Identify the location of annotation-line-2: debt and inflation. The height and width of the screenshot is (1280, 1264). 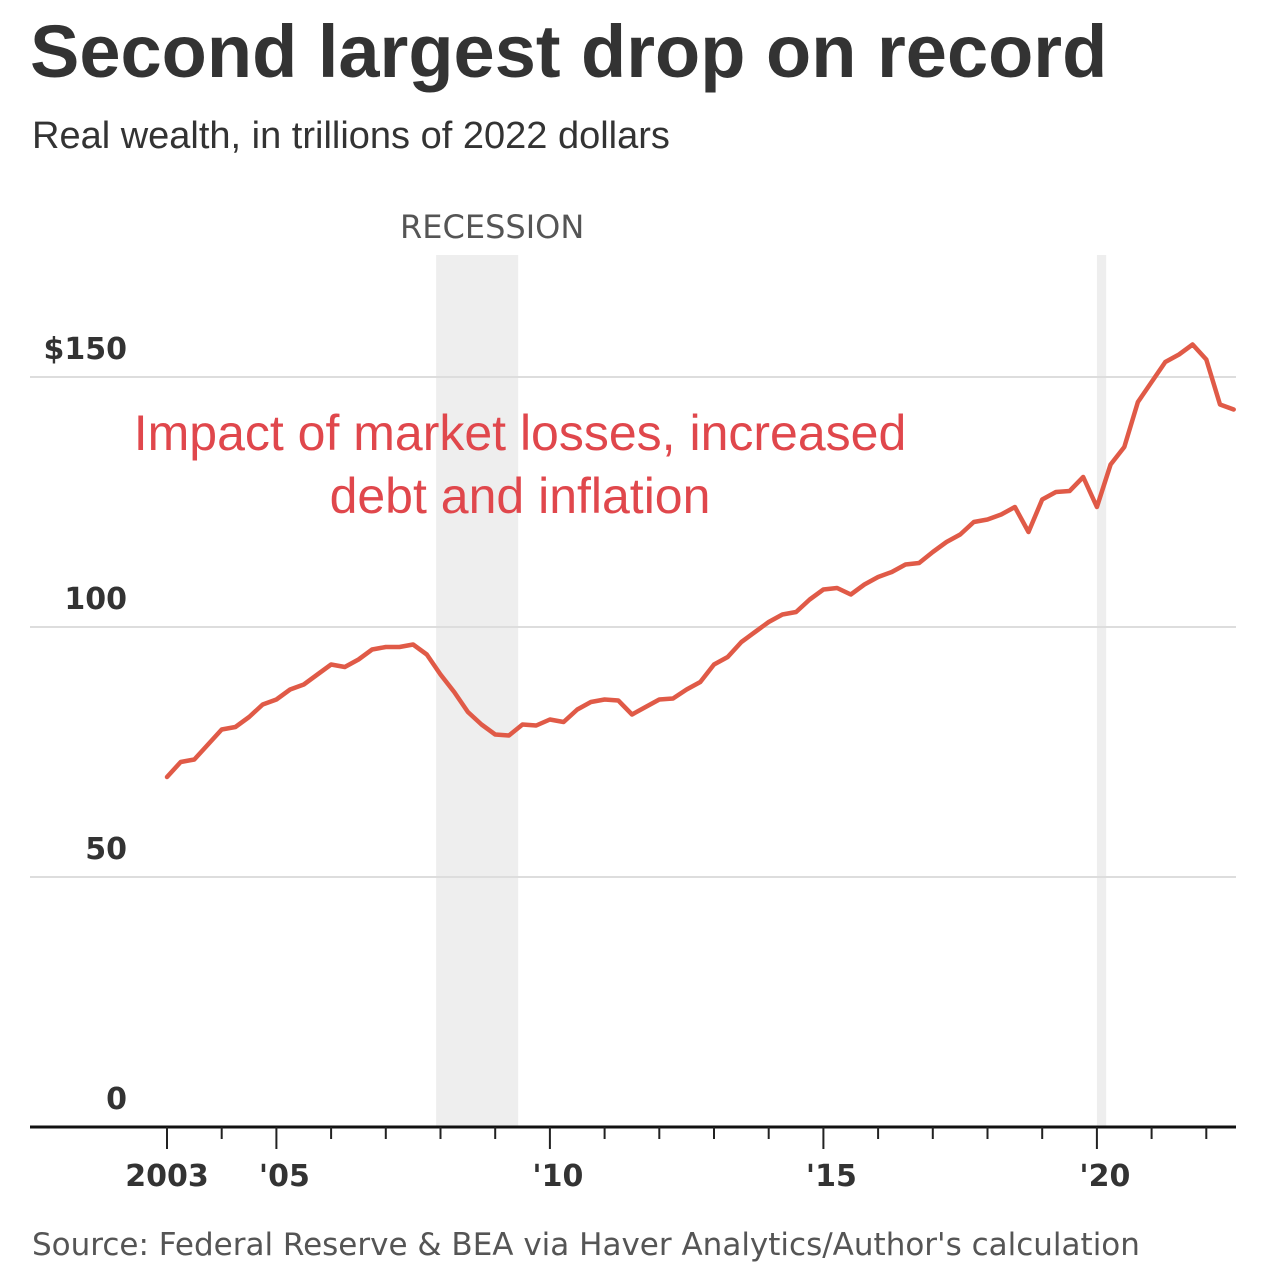
(520, 496).